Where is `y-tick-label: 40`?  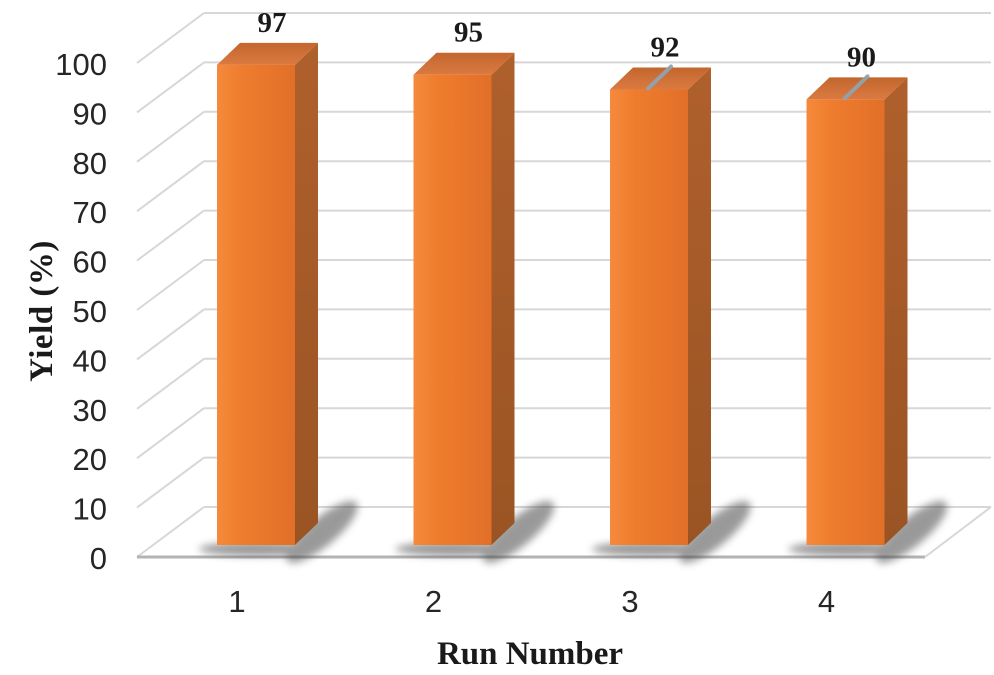 y-tick-label: 40 is located at coordinates (90, 360).